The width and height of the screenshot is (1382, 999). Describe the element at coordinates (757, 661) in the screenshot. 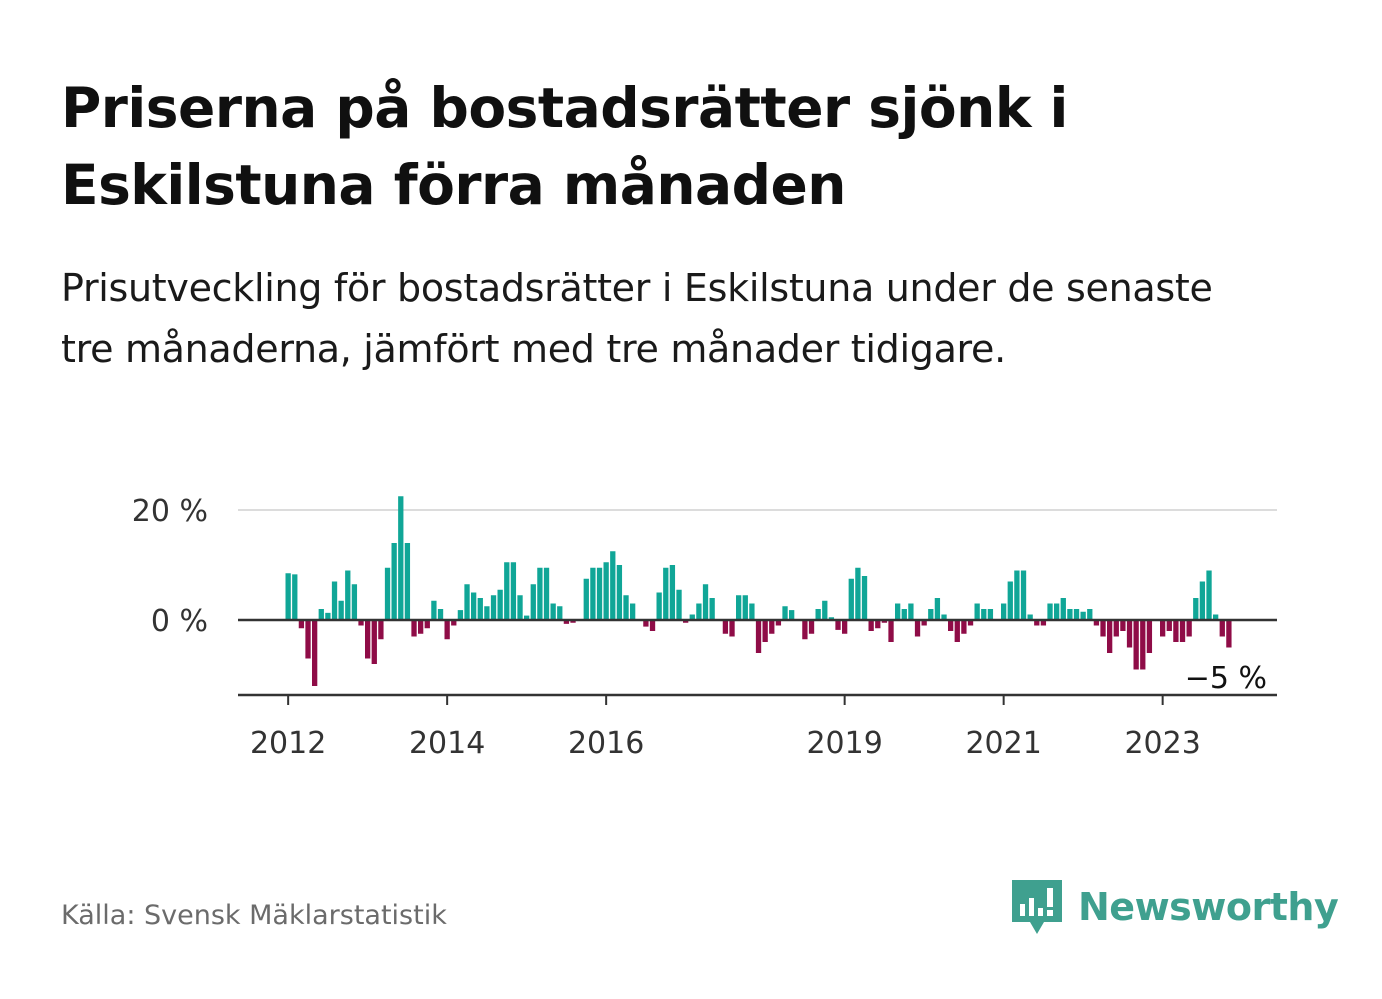

I see `axes` at that location.